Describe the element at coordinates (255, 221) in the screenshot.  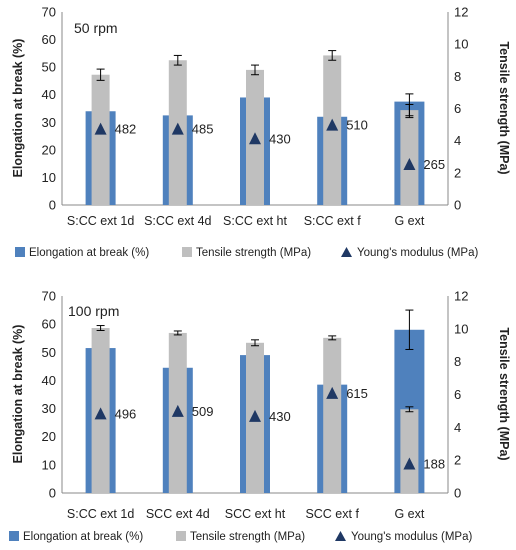
I see `x-tick-label: S:CC ext ht` at that location.